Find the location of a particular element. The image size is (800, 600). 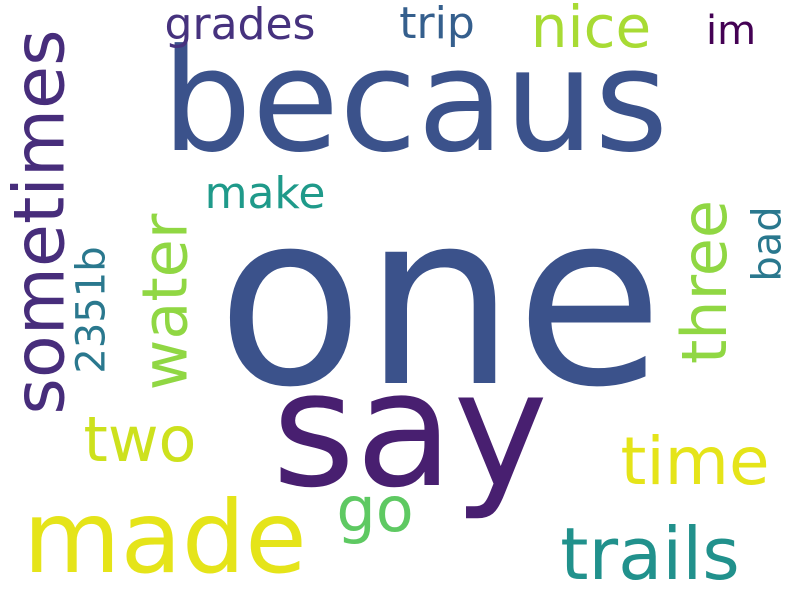

word-two: two is located at coordinates (140, 439).